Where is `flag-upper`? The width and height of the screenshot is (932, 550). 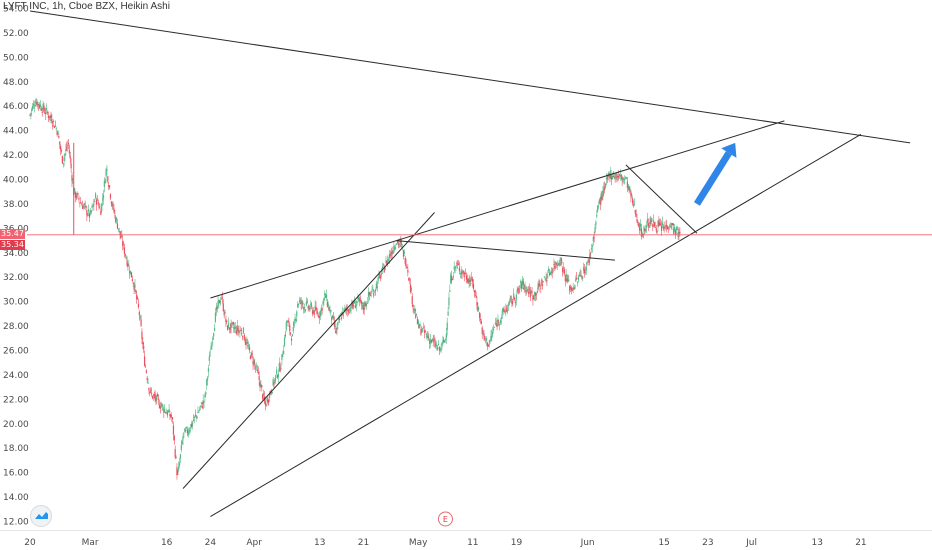
flag-upper is located at coordinates (661, 199).